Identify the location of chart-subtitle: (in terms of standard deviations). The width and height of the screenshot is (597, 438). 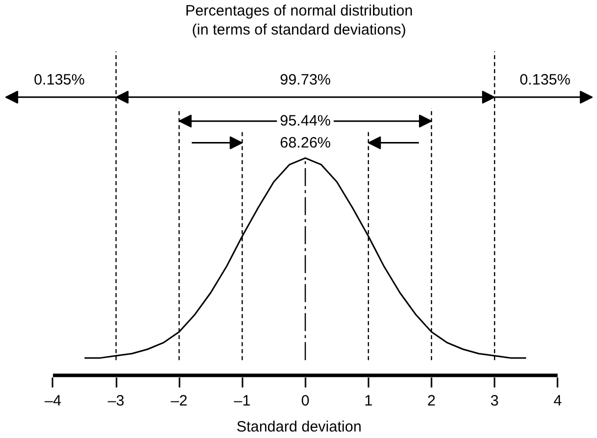
(299, 30).